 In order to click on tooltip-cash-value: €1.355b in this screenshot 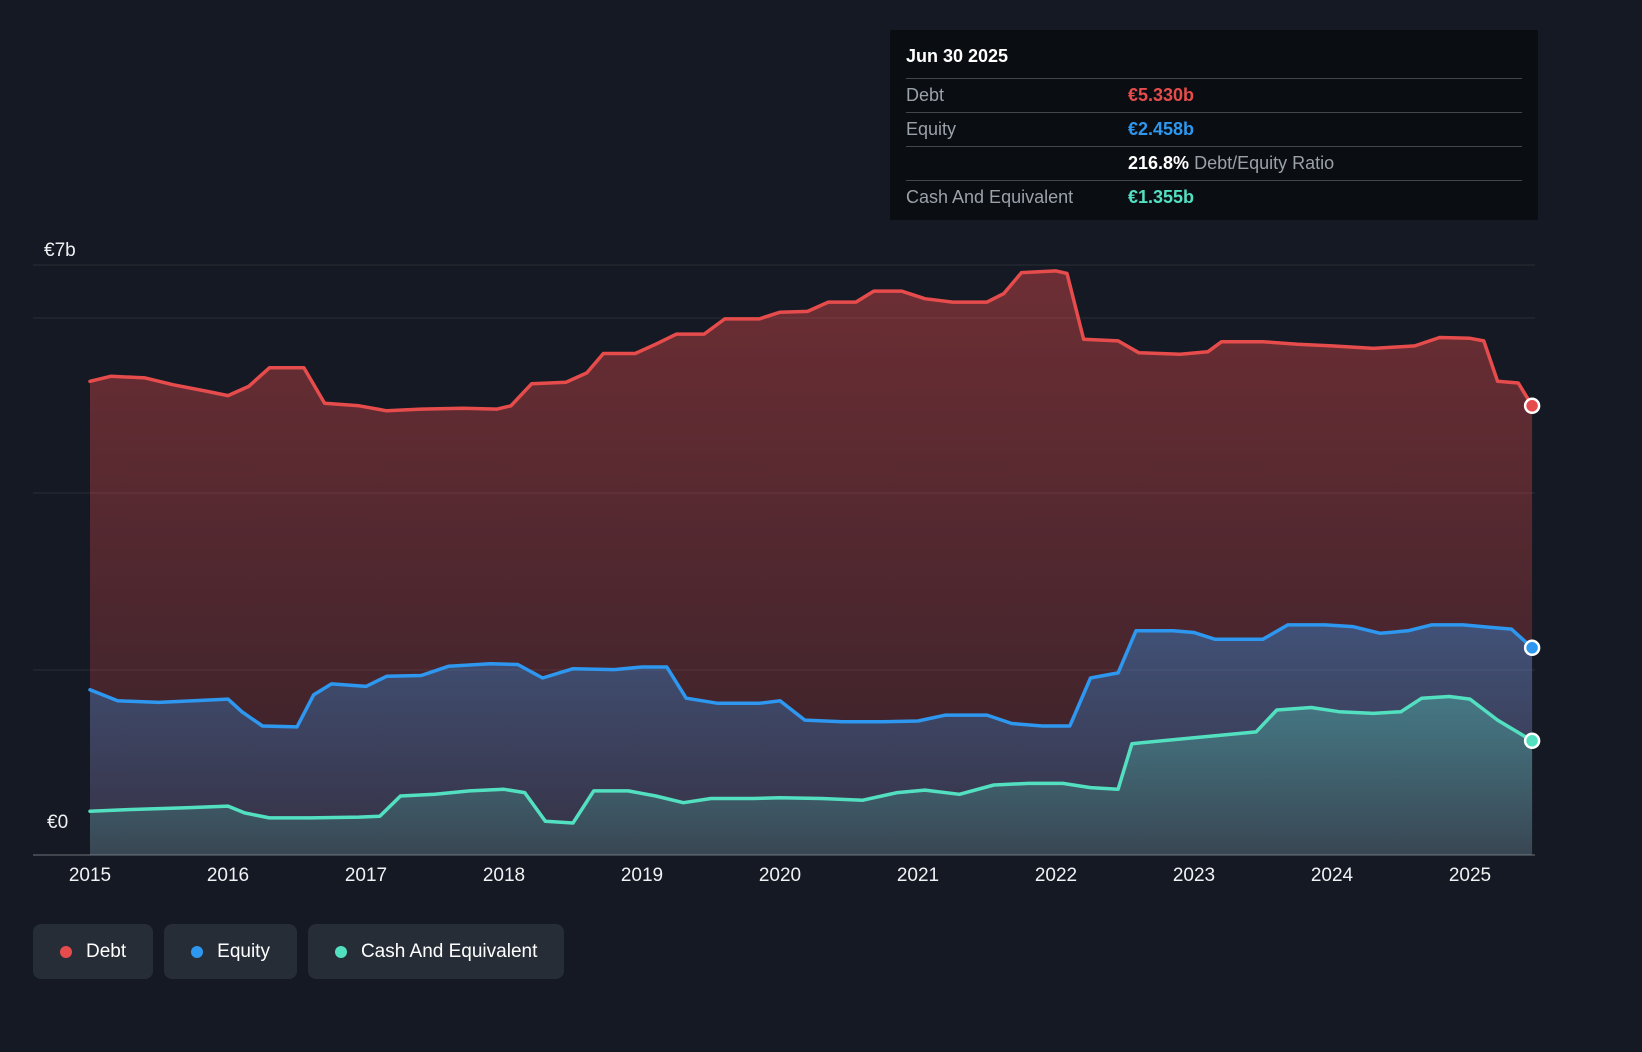, I will do `click(1161, 197)`.